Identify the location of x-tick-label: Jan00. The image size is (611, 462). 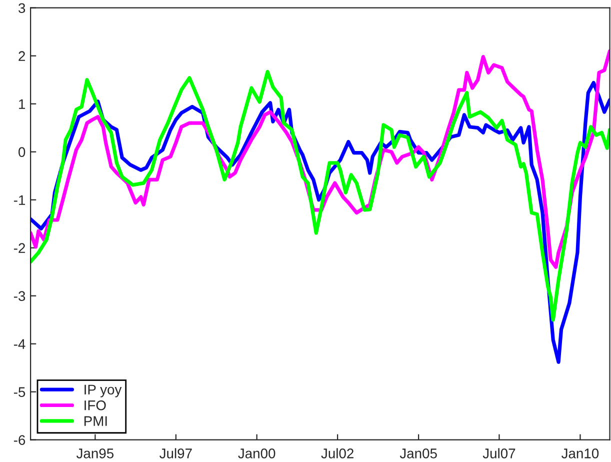
(257, 453).